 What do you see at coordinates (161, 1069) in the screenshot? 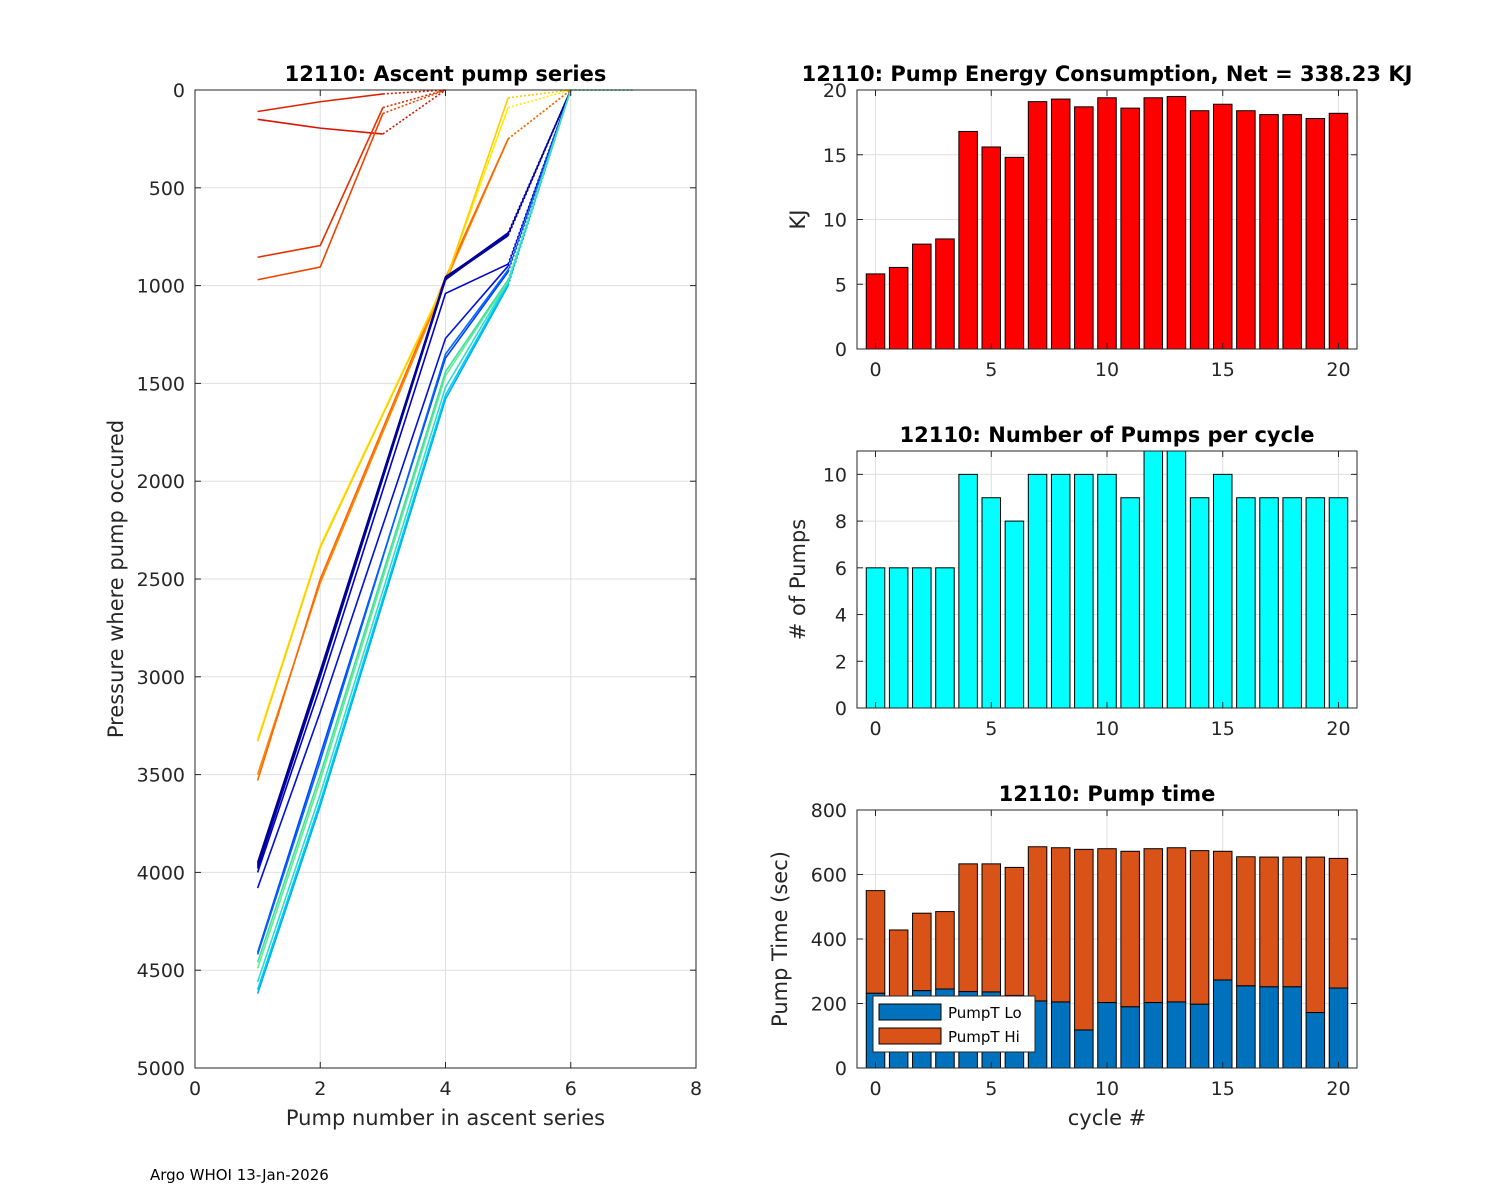
I see `y-tick-label: 5000` at bounding box center [161, 1069].